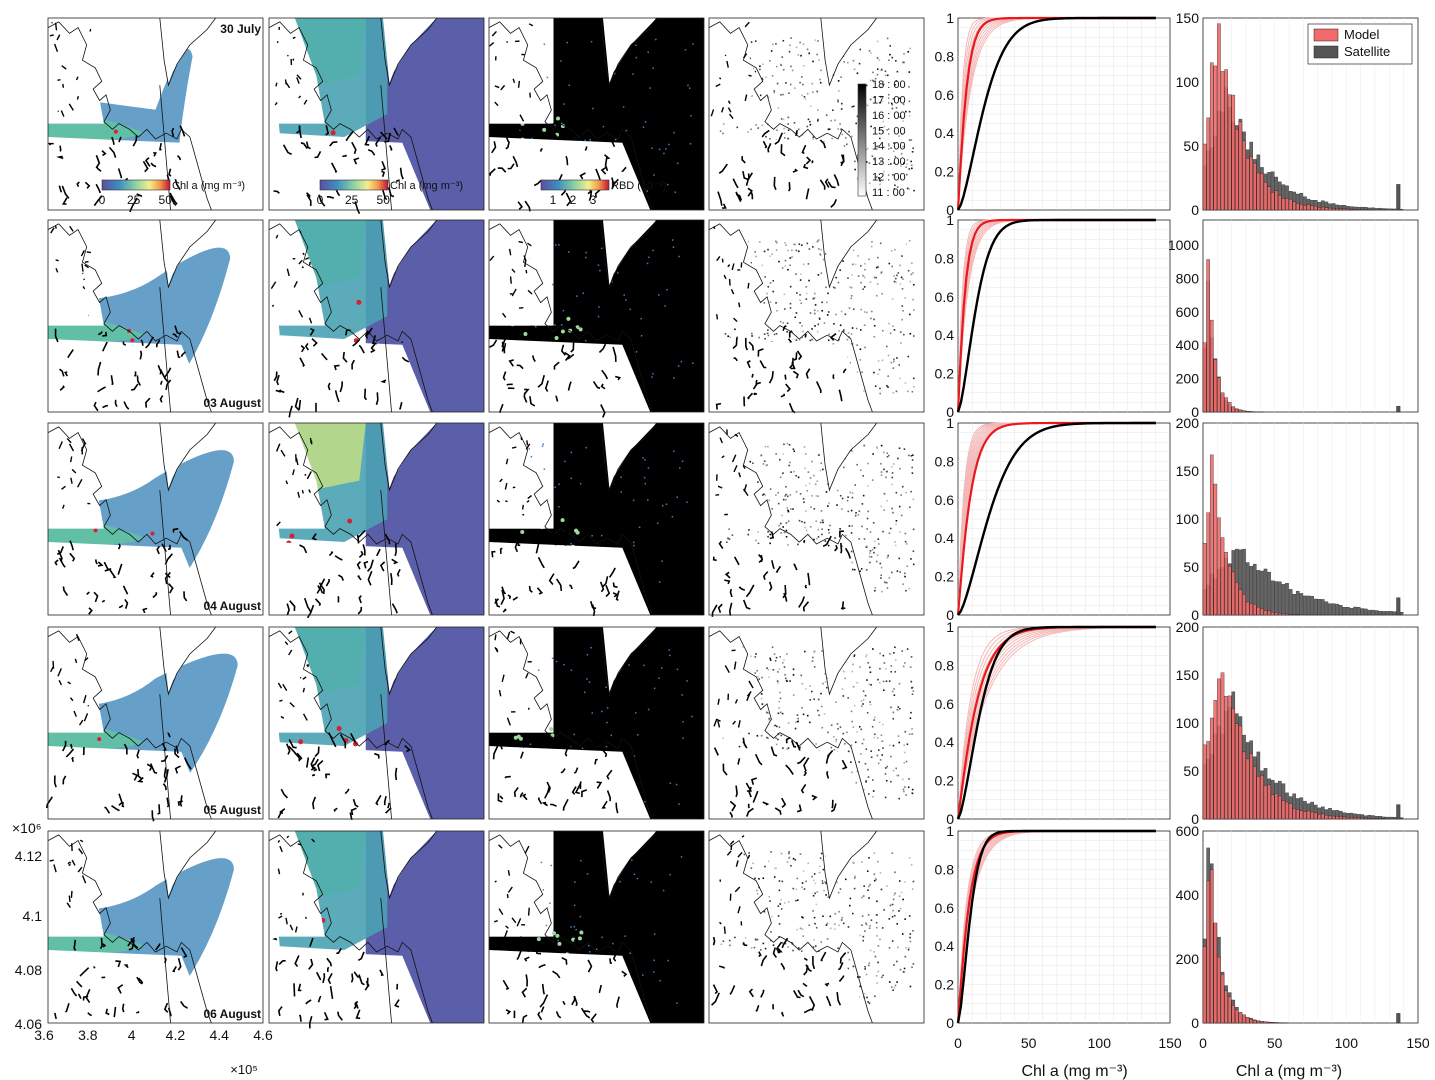  Describe the element at coordinates (1195, 412) in the screenshot. I see `hist-y-tick: 0` at that location.